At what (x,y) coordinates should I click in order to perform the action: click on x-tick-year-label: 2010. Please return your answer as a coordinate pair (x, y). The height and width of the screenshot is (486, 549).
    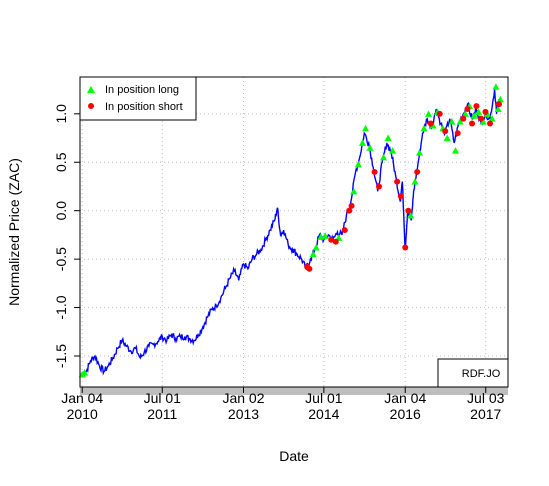
    Looking at the image, I should click on (82, 414).